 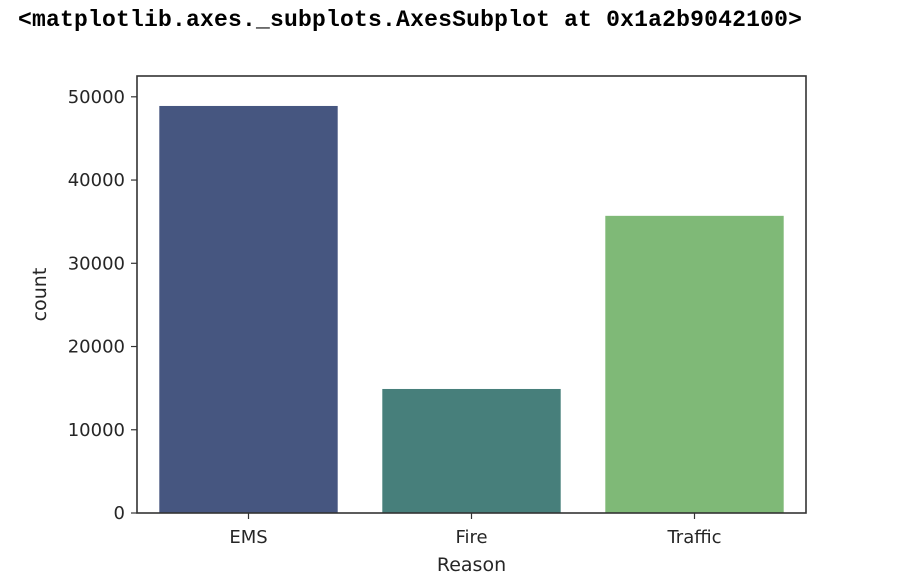 I want to click on y-axis-label: count, so click(x=40, y=295).